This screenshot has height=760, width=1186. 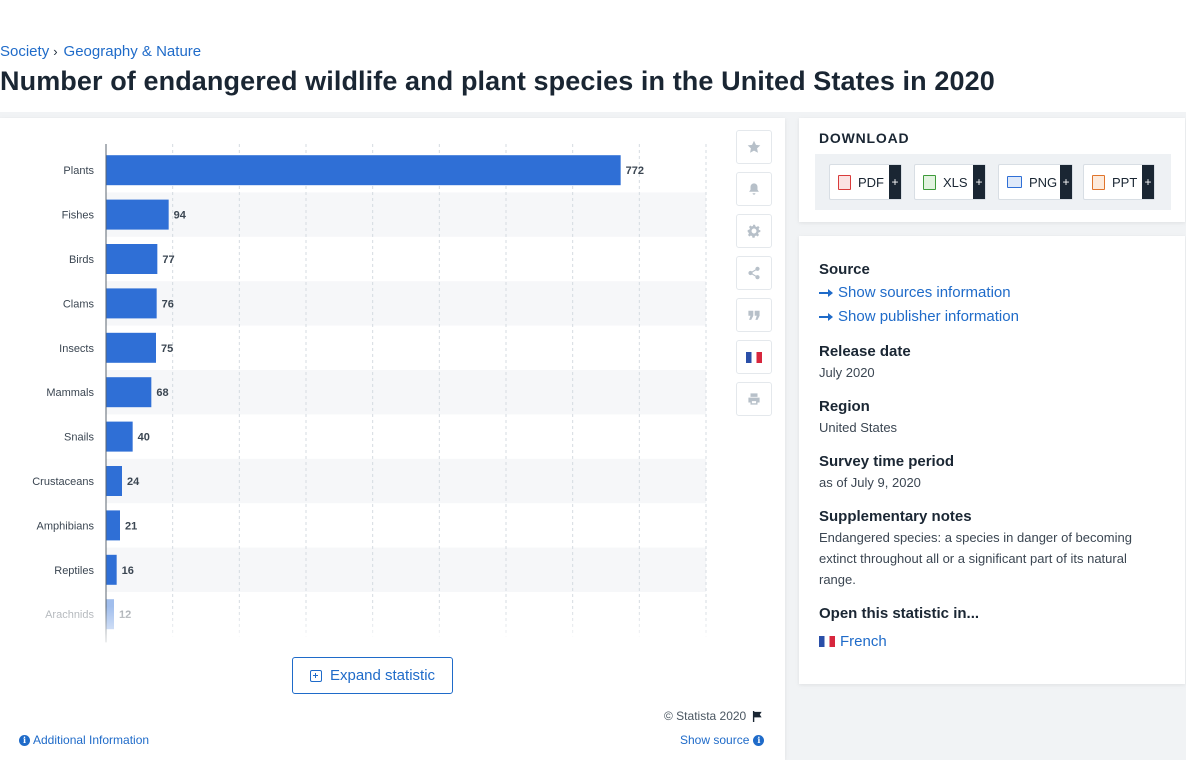 What do you see at coordinates (858, 427) in the screenshot?
I see `region-value: United States` at bounding box center [858, 427].